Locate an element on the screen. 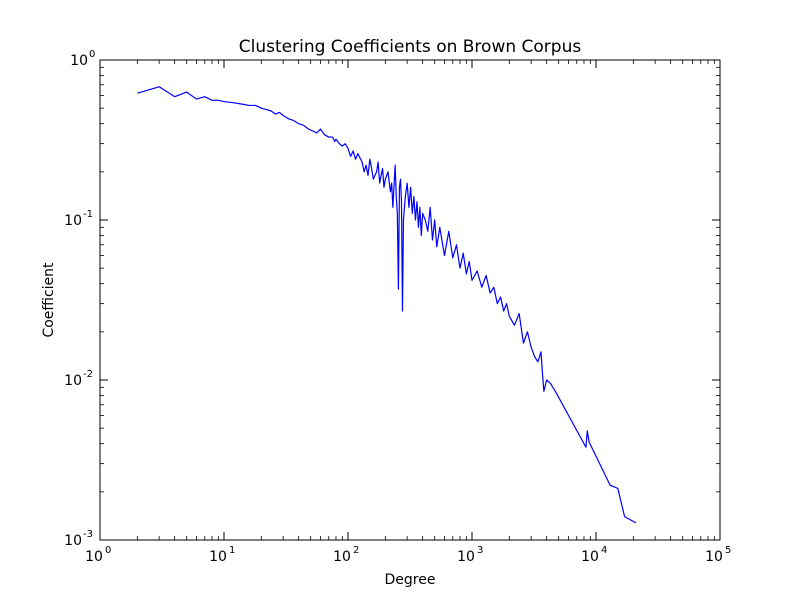 The width and height of the screenshot is (800, 600). x-tick-exponent-5: 5 is located at coordinates (728, 550).